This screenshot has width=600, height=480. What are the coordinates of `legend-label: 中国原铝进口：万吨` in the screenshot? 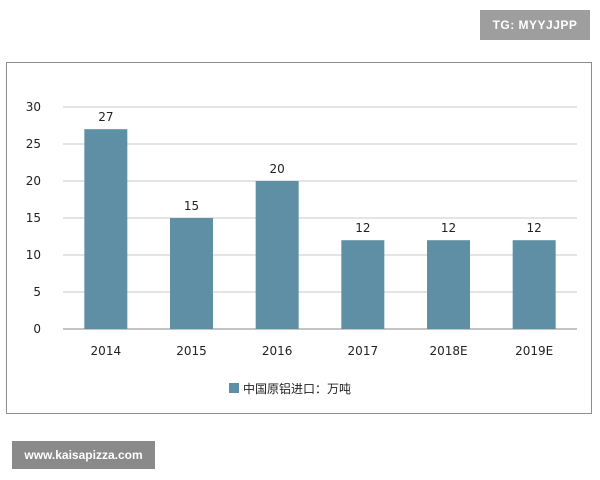 It's located at (297, 388).